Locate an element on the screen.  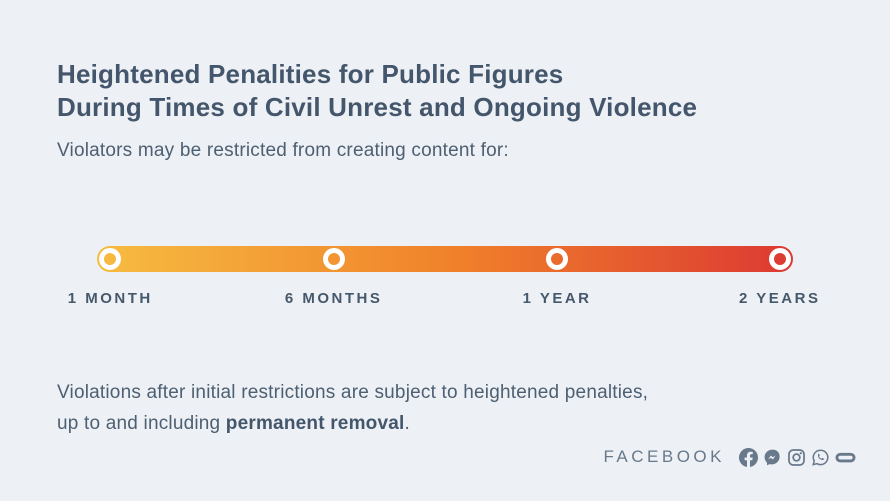
permanent-removal-emphasis: permanent removal is located at coordinates (315, 423).